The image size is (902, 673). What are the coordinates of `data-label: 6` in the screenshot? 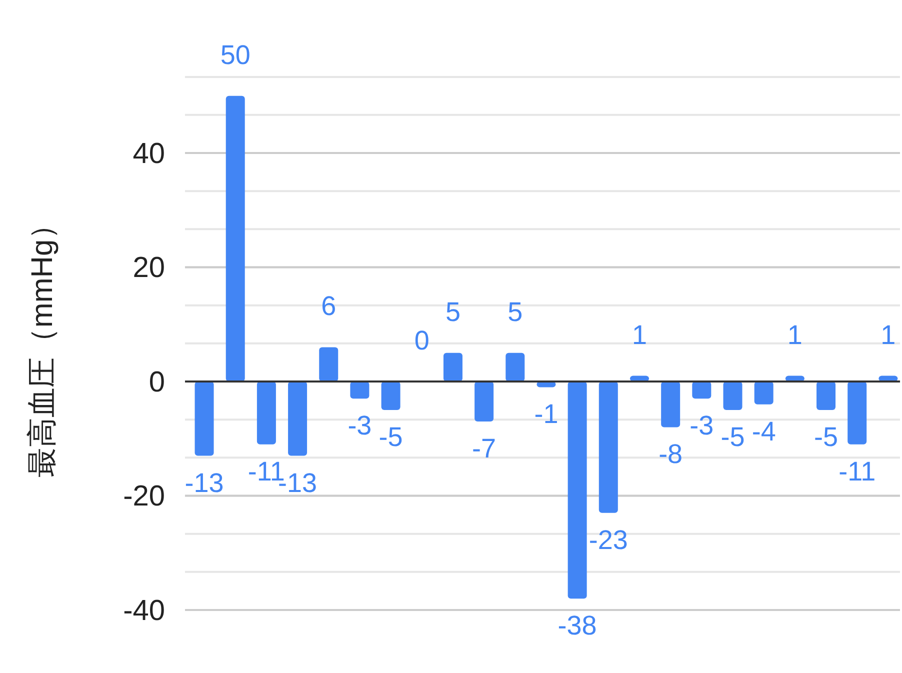 It's located at (328, 306).